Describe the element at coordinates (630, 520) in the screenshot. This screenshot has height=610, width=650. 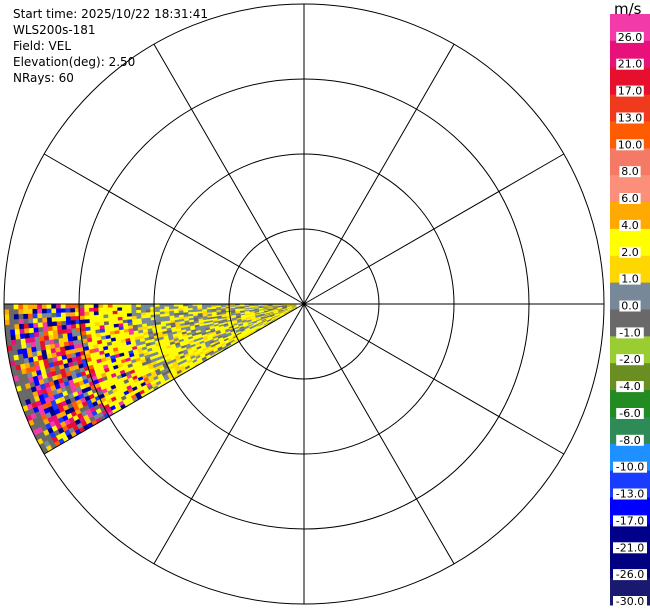
I see `colorbar-tick-label: -17.0` at that location.